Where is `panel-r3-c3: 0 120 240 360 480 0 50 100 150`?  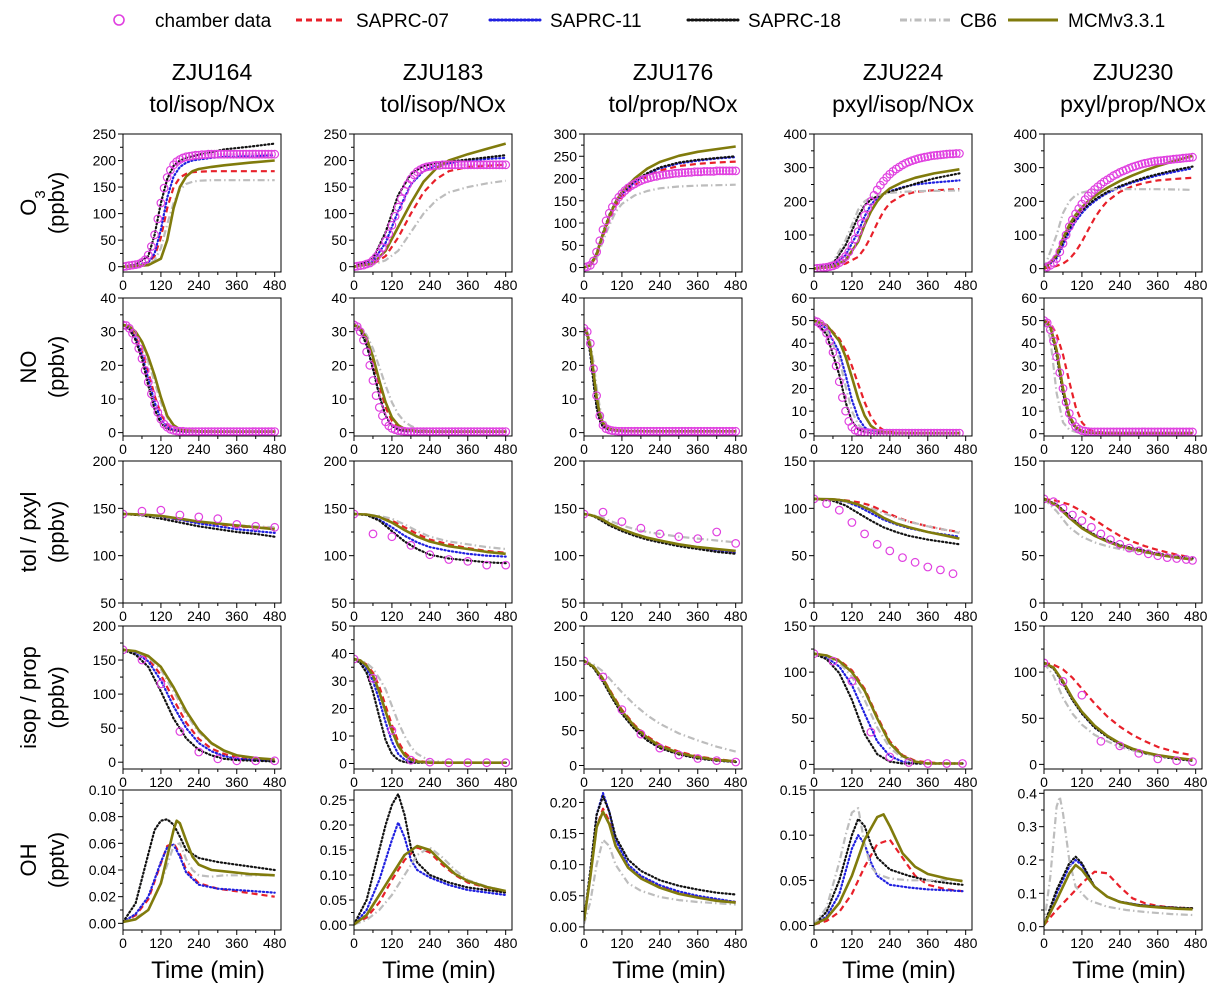
panel-r3-c3: 0 120 240 360 480 0 50 100 150 is located at coordinates (881, 704).